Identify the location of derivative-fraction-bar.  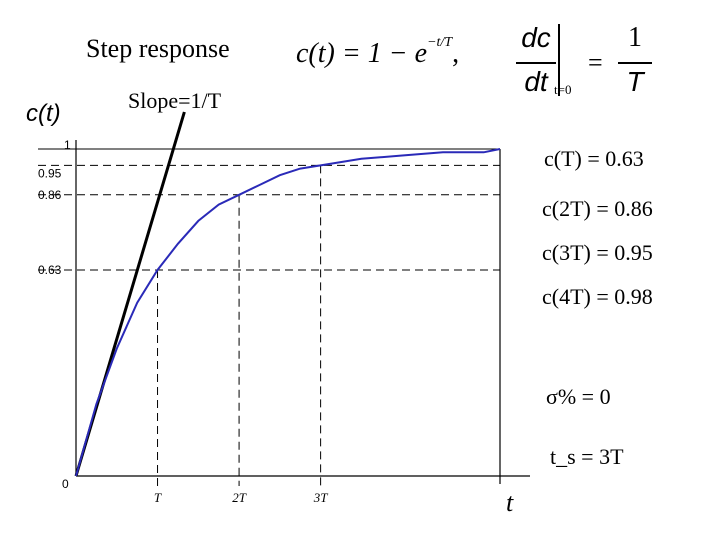
(536, 63).